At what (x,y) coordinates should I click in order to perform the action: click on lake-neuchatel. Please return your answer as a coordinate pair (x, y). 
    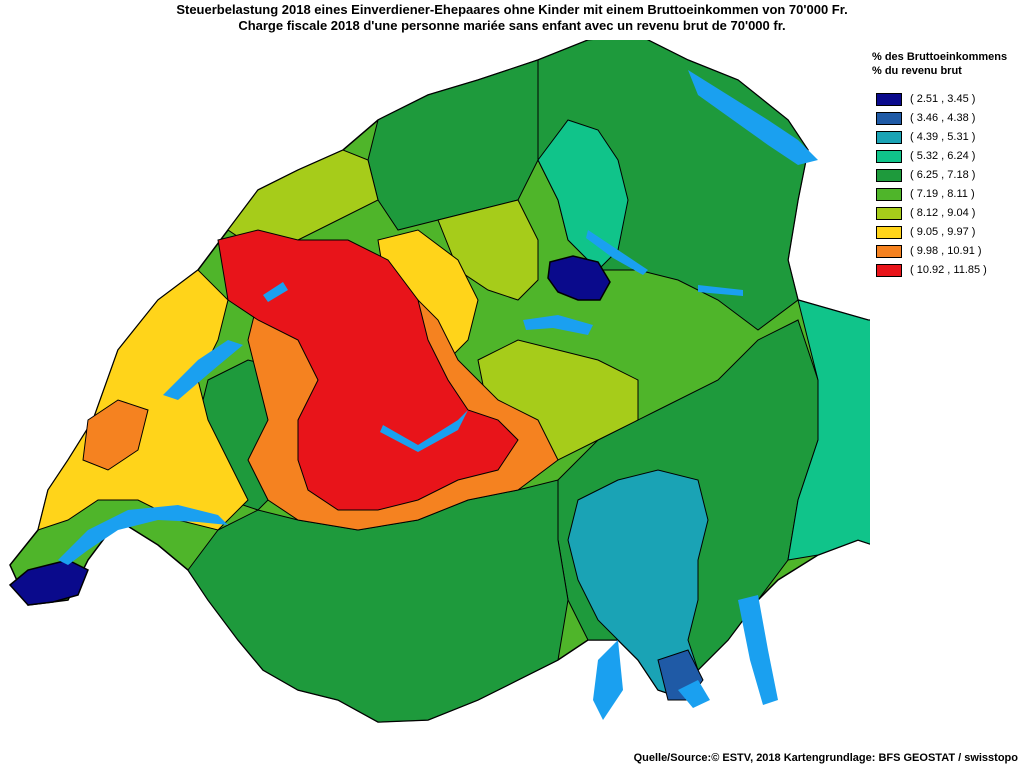
    Looking at the image, I should click on (203, 370).